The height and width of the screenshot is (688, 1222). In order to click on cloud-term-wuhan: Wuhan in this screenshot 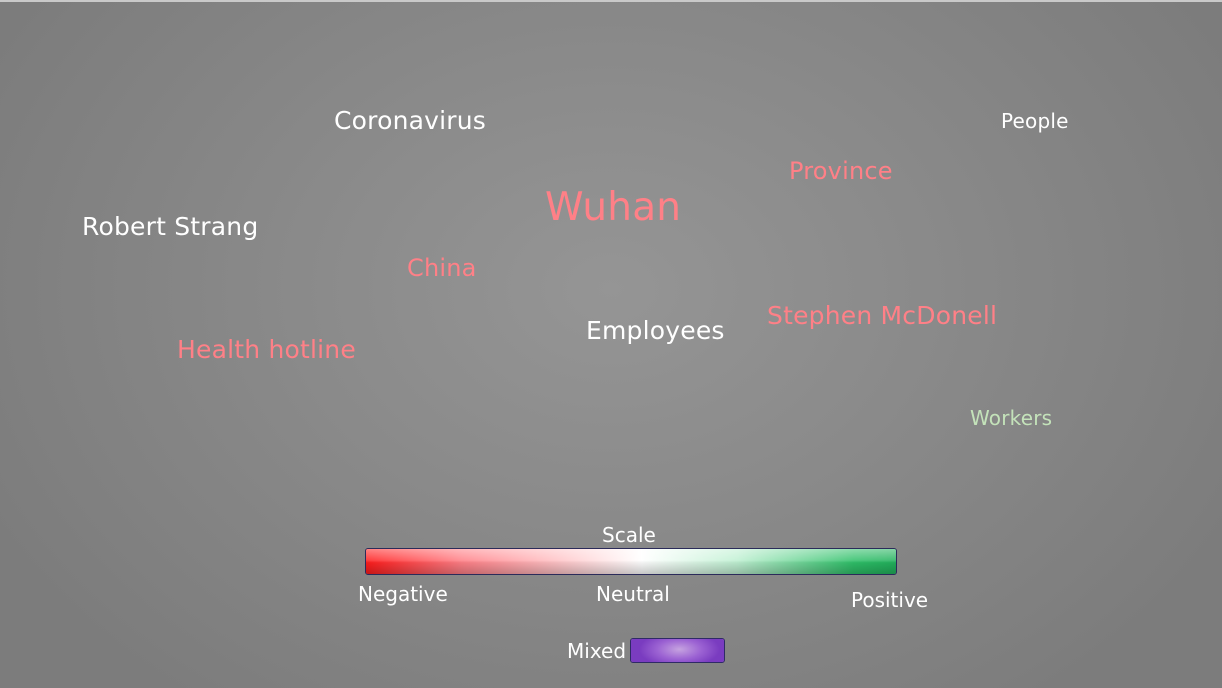, I will do `click(613, 207)`.